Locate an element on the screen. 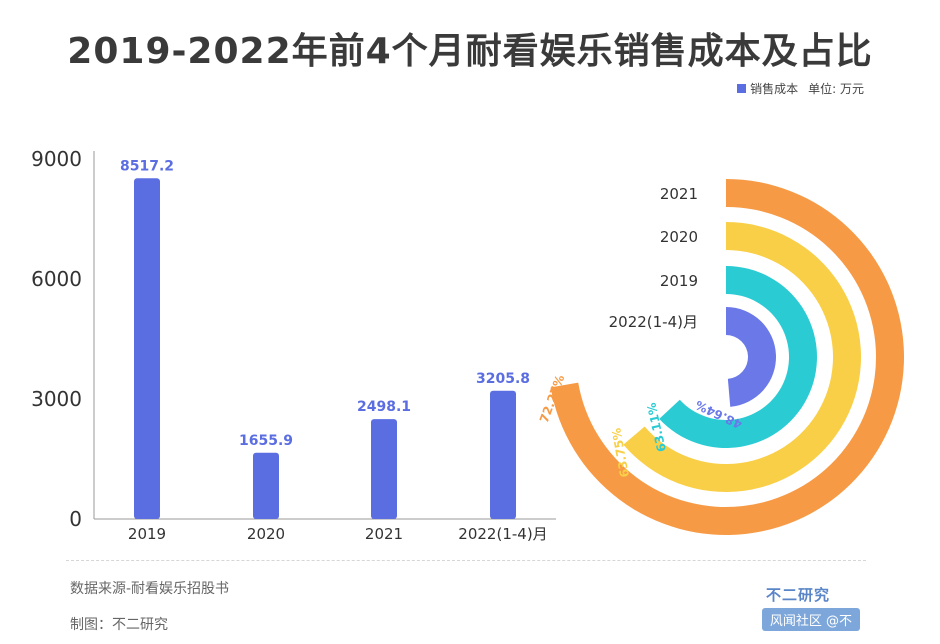  bar-value-label: 8517.2 is located at coordinates (147, 166).